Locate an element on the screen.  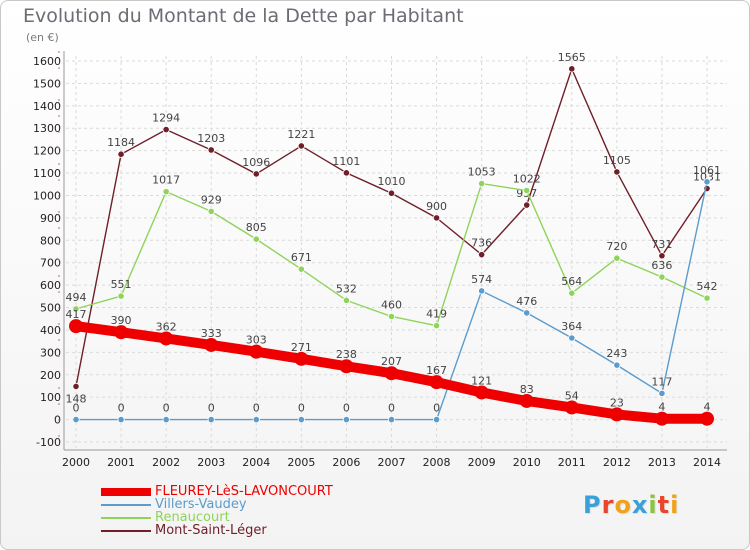
x-tick-label: 2007 is located at coordinates (392, 462).